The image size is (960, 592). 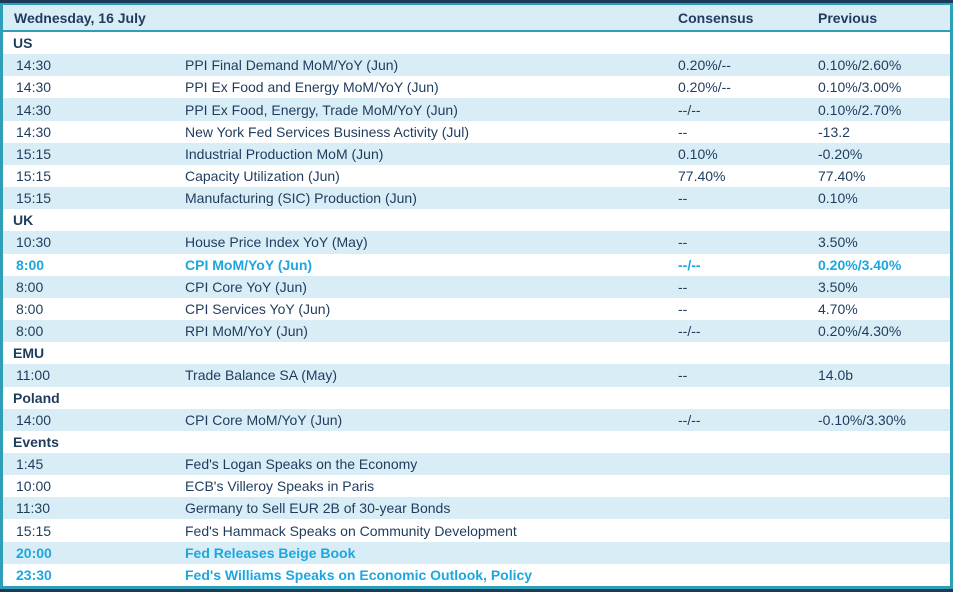 I want to click on cell-time: 20:00, so click(x=34, y=552).